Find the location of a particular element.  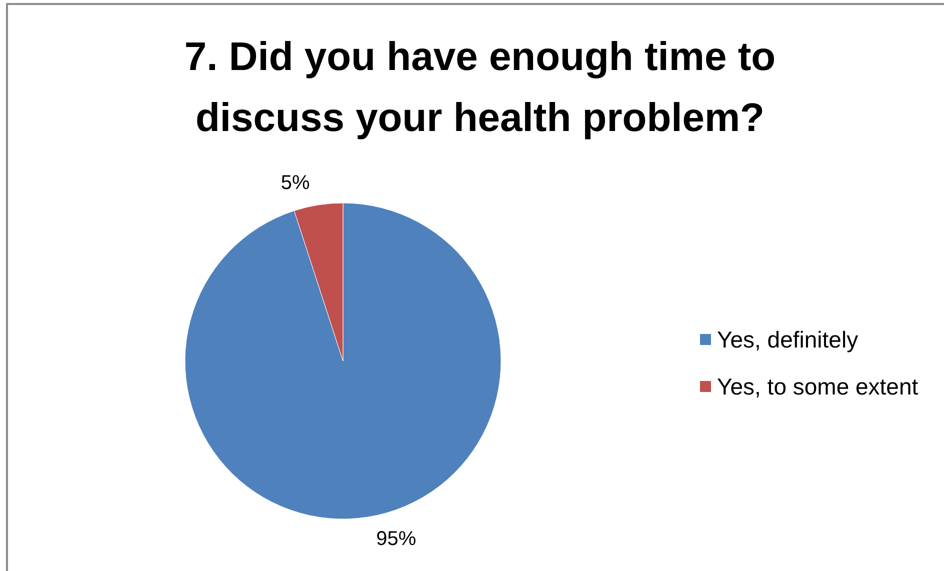

data-label: 5% is located at coordinates (295, 183).